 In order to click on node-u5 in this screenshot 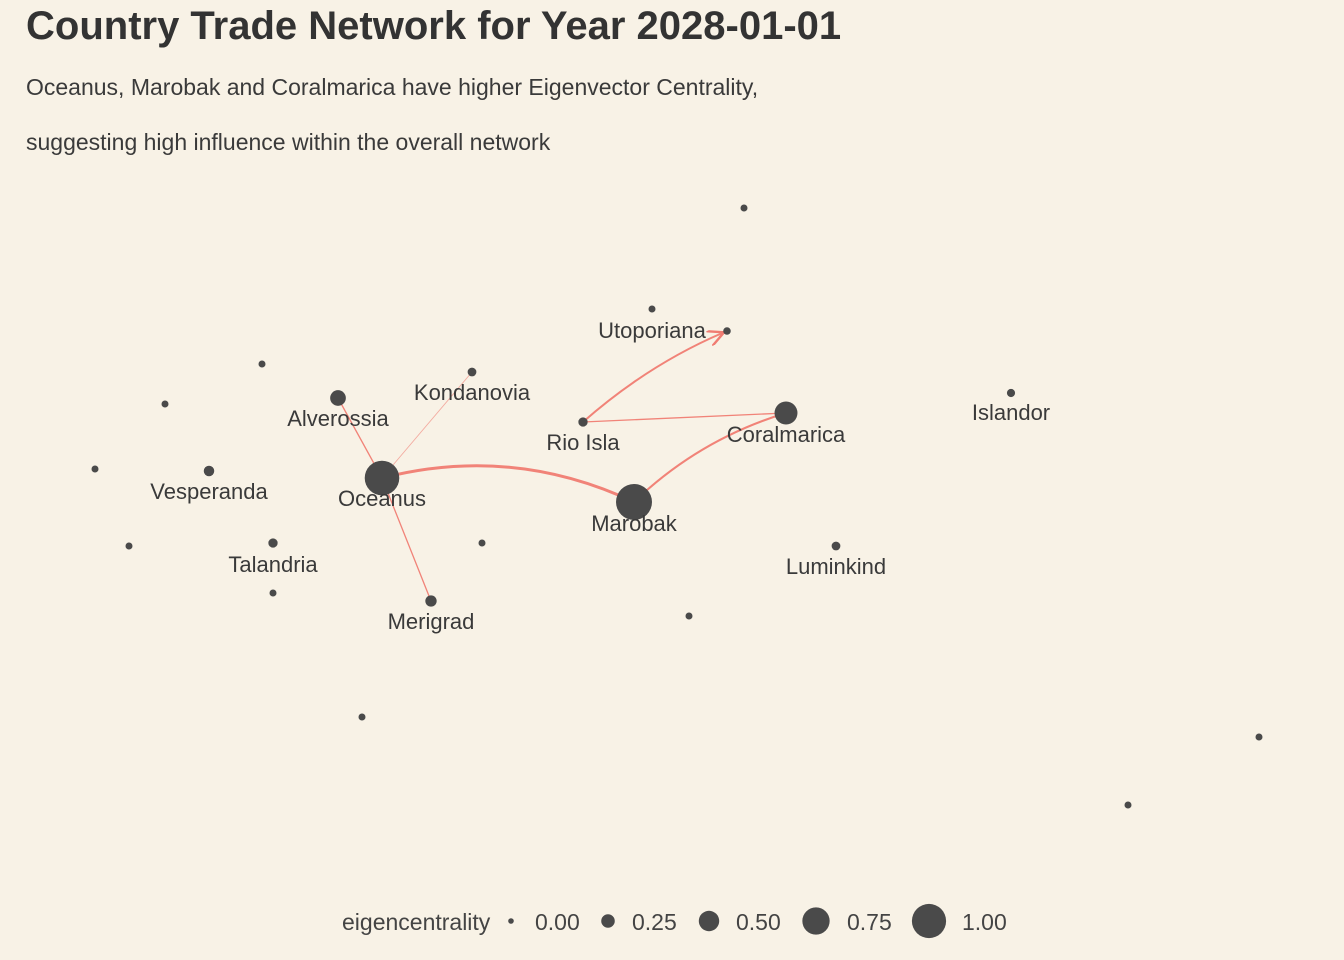, I will do `click(95, 469)`.